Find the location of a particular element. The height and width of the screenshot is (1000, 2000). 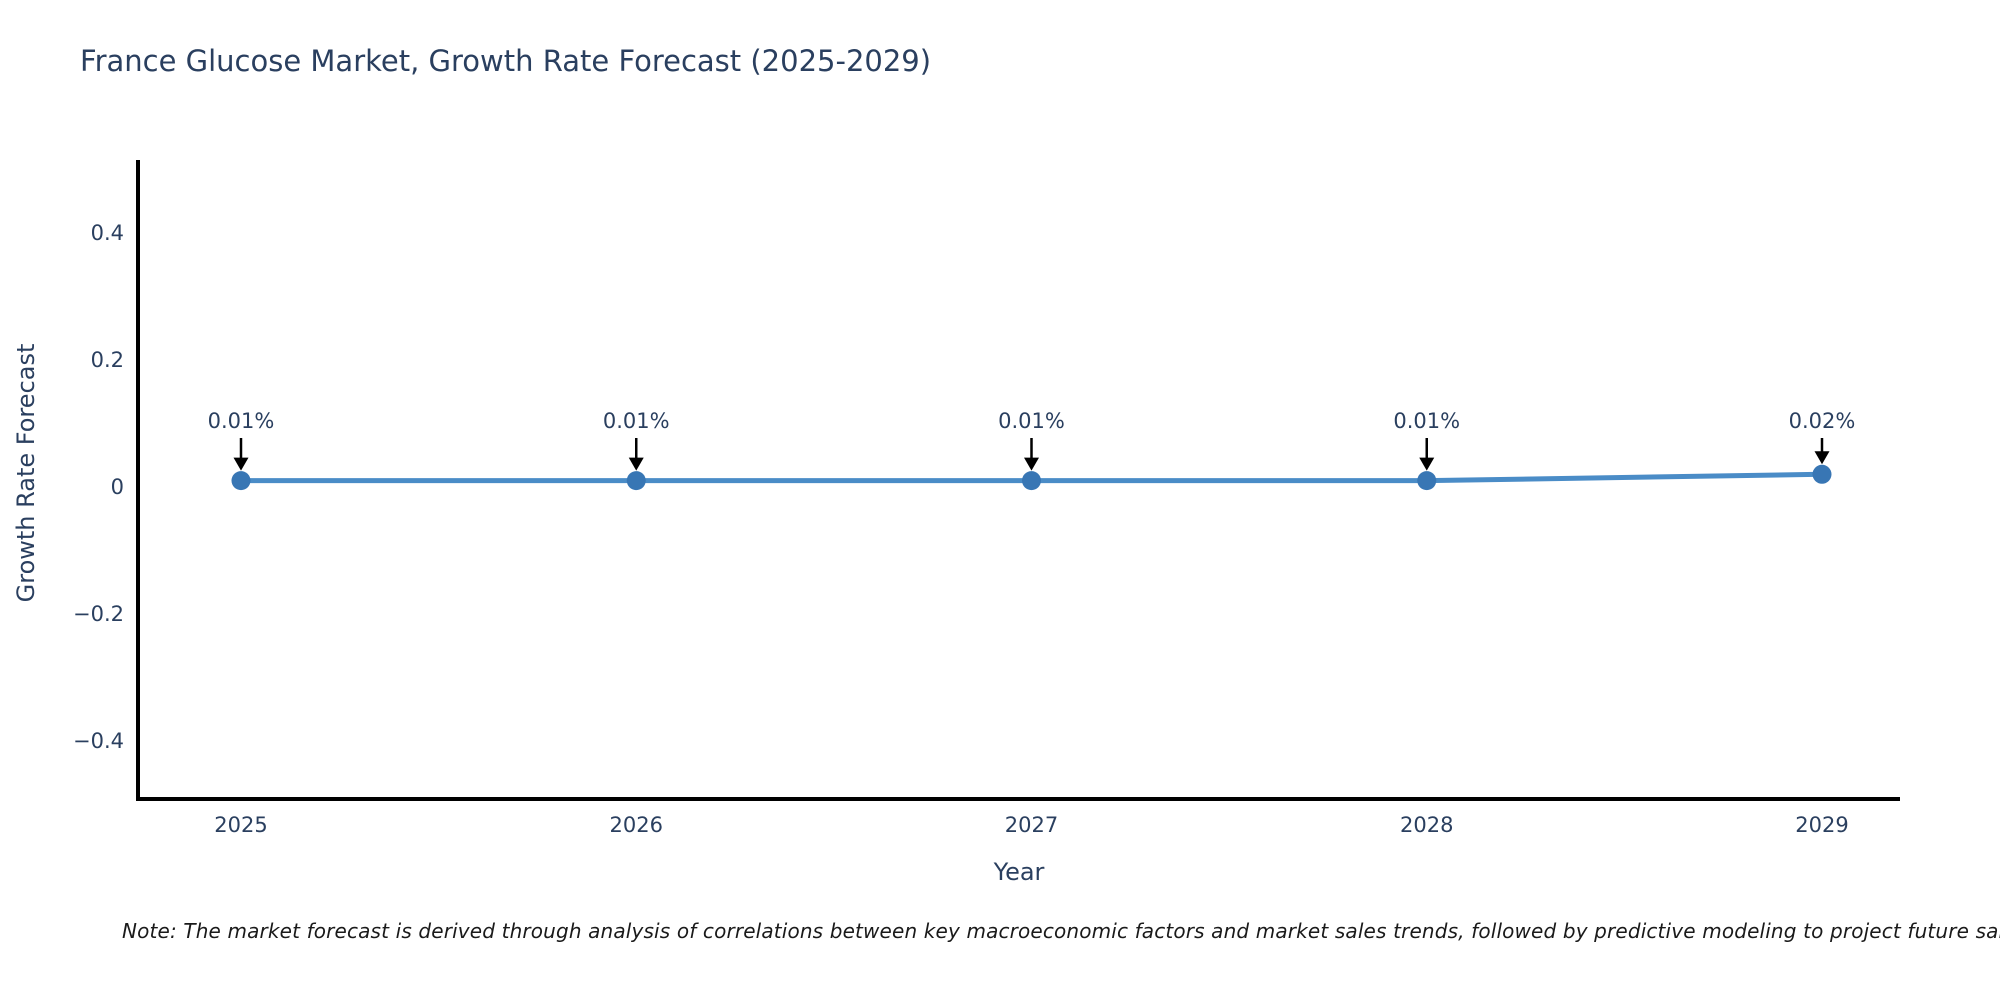

x-tick-label: 2027 is located at coordinates (1031, 825).